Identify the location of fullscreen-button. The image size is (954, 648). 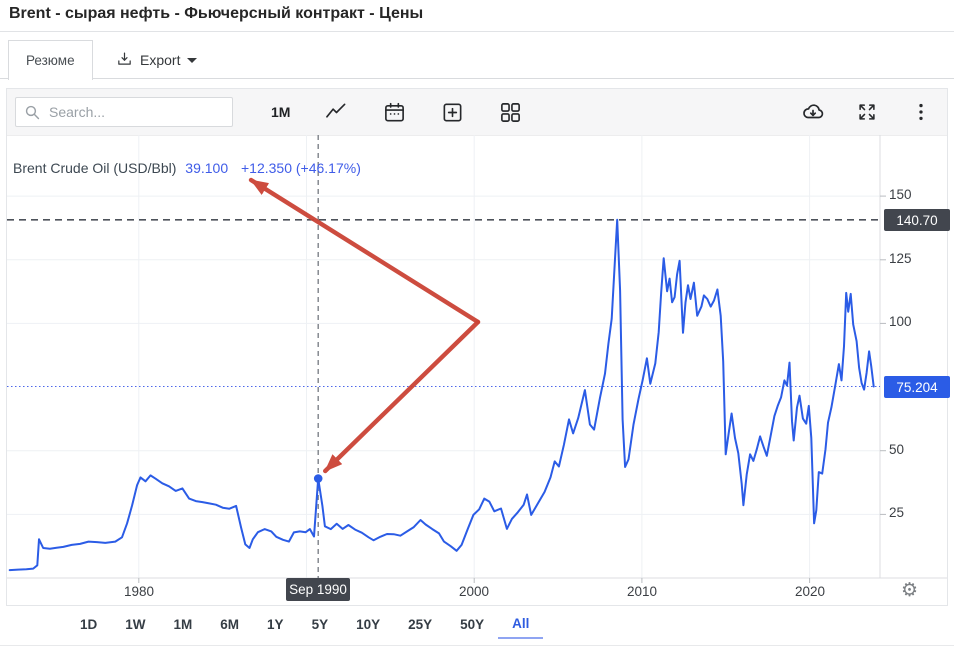
(867, 112).